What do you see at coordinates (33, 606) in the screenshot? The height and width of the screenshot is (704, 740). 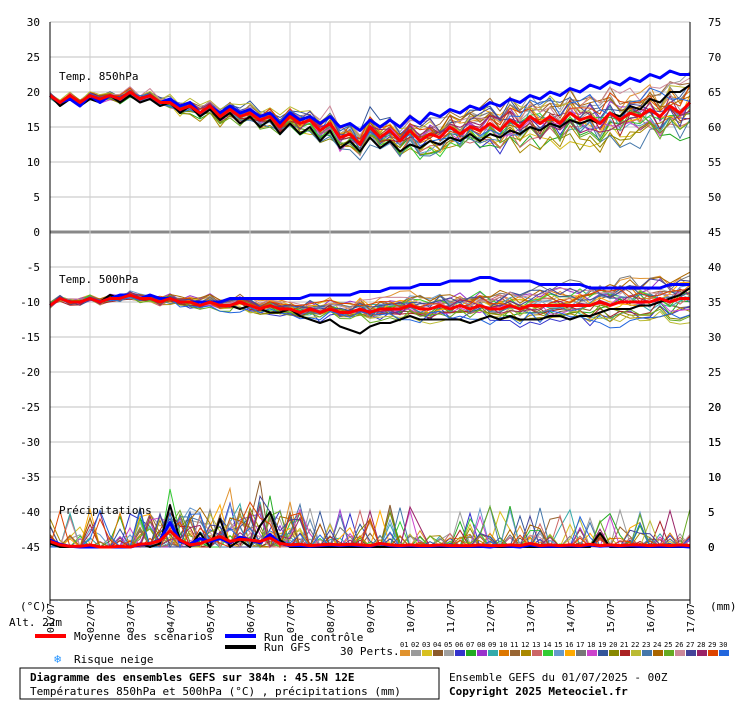 I see `left-unit-label: (°C)` at bounding box center [33, 606].